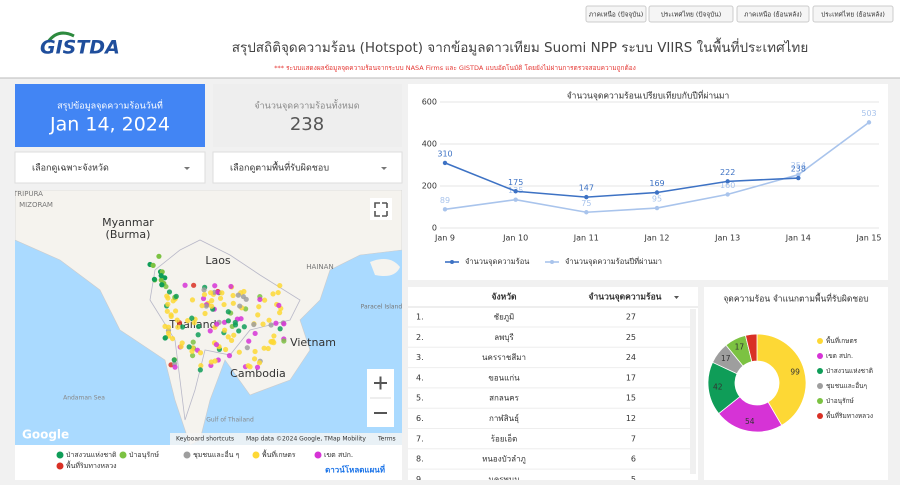 The image size is (900, 485). I want to click on table-header: จังหวัด, so click(504, 297).